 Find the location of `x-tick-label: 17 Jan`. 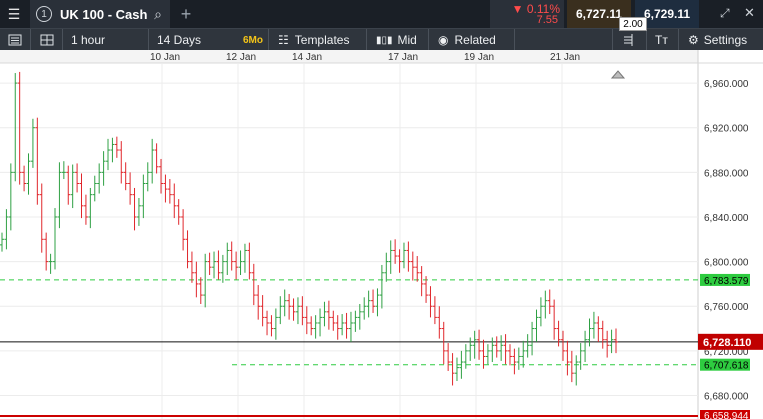

x-tick-label: 17 Jan is located at coordinates (403, 57).